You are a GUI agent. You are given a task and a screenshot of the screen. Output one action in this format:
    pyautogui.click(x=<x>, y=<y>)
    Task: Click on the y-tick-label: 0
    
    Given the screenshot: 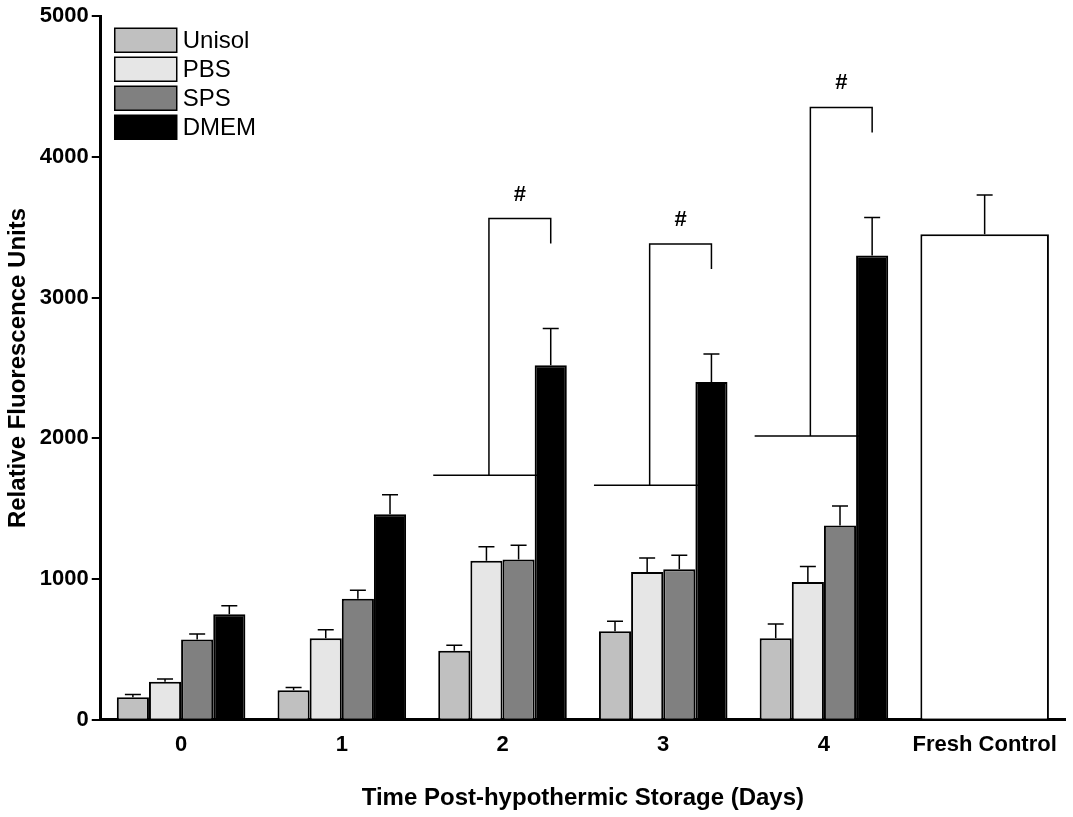 What is the action you would take?
    pyautogui.click(x=82, y=718)
    